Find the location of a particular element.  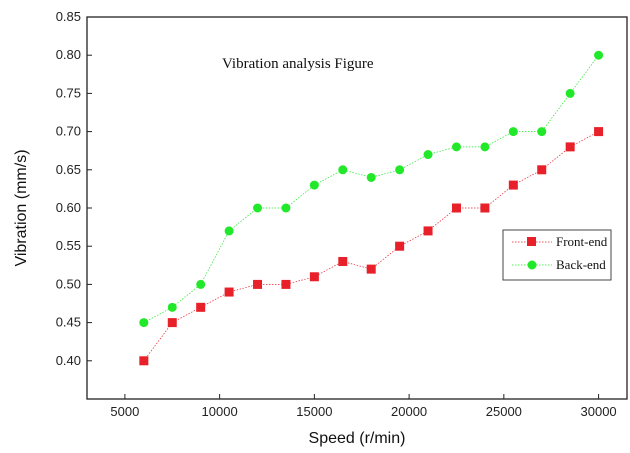

y-tick-label: 0.45 is located at coordinates (68, 322).